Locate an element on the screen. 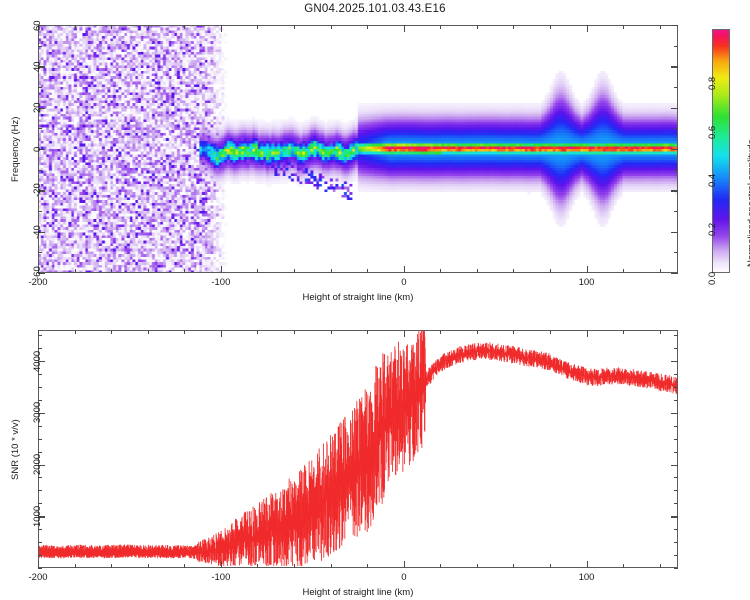 The image size is (750, 600). y-tick-label: 1000 is located at coordinates (37, 516).